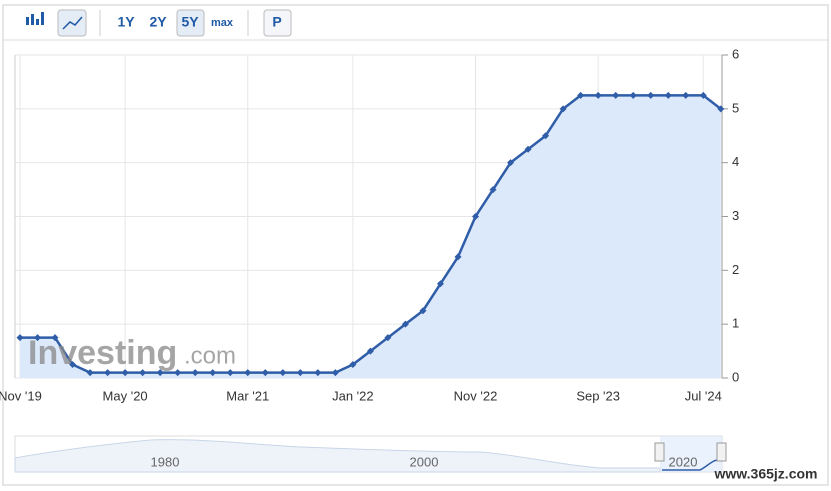  I want to click on x-tick-label: Mar '21, so click(247, 395).